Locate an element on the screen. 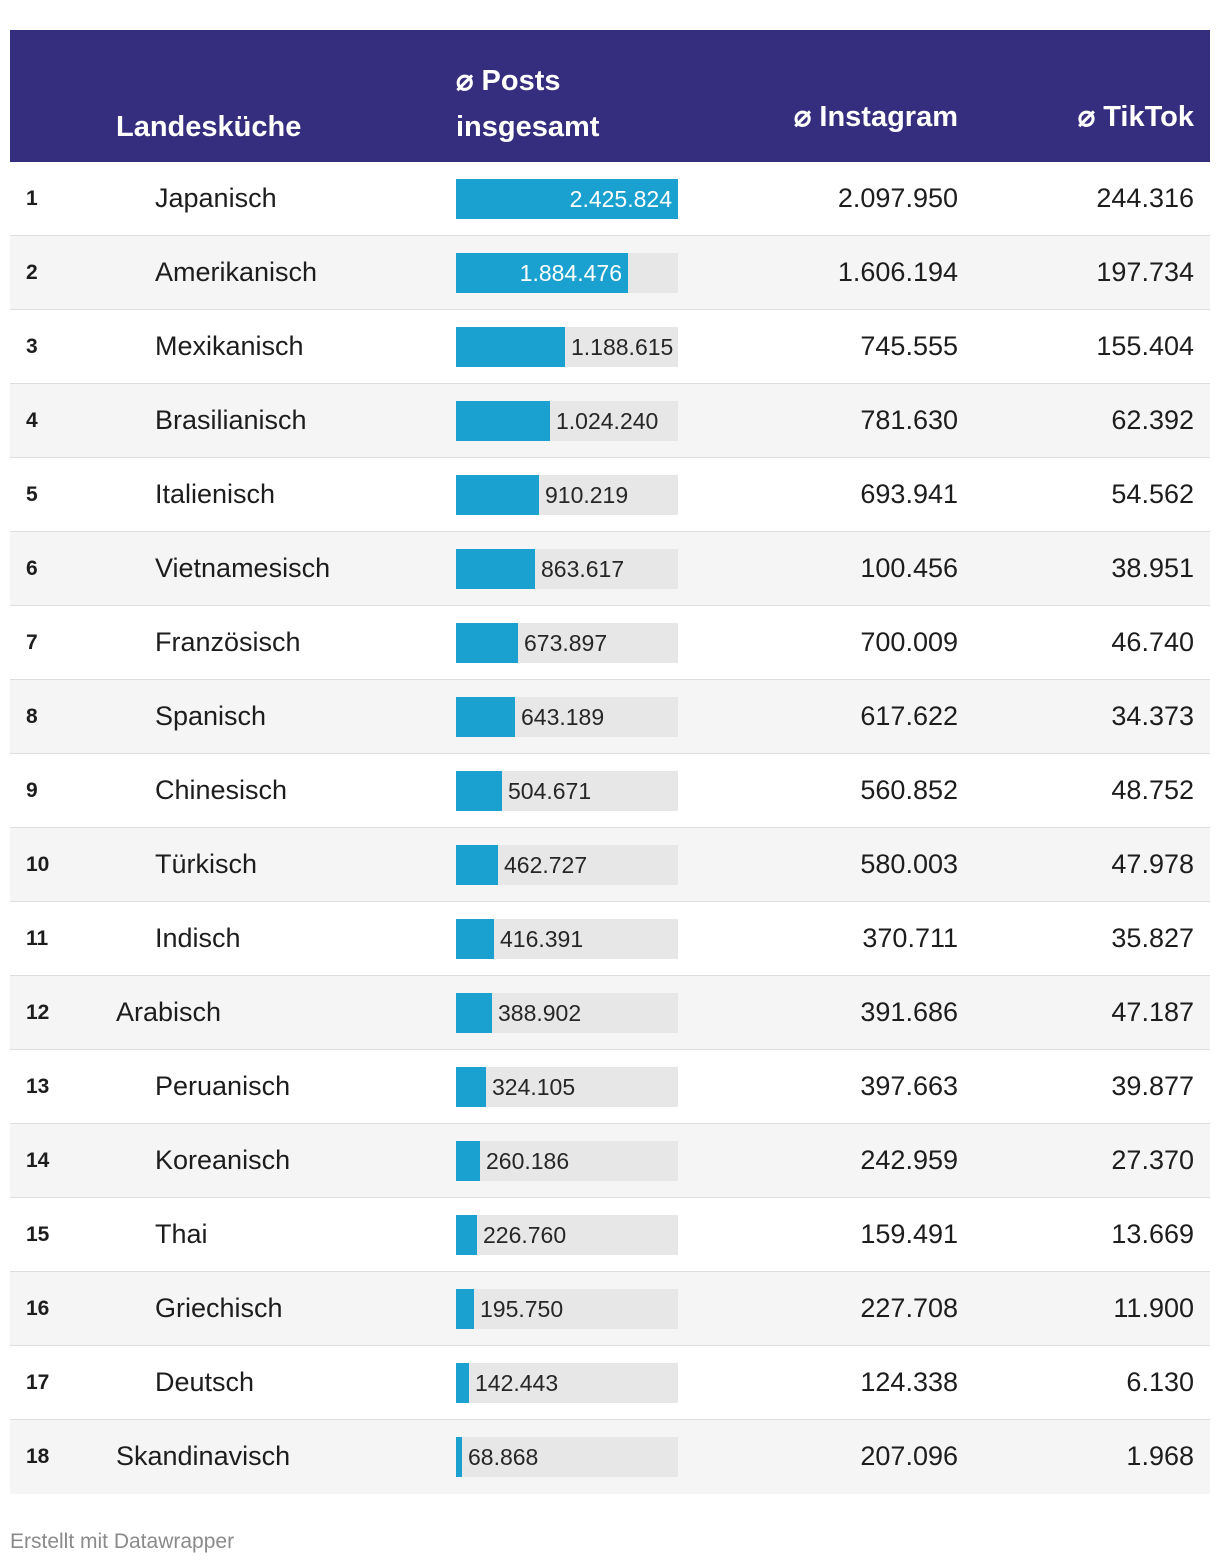 The width and height of the screenshot is (1220, 1568). table-row: 4 Brasilianisch 1.024.240 781.630 62.392 is located at coordinates (610, 421).